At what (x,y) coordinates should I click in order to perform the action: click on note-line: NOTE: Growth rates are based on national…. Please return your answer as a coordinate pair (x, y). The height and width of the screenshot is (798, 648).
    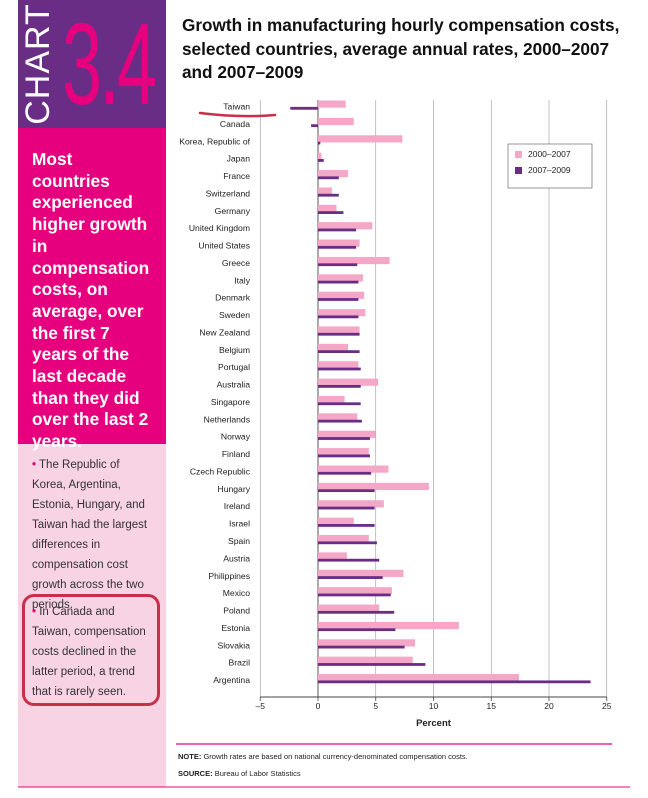
    Looking at the image, I should click on (323, 756).